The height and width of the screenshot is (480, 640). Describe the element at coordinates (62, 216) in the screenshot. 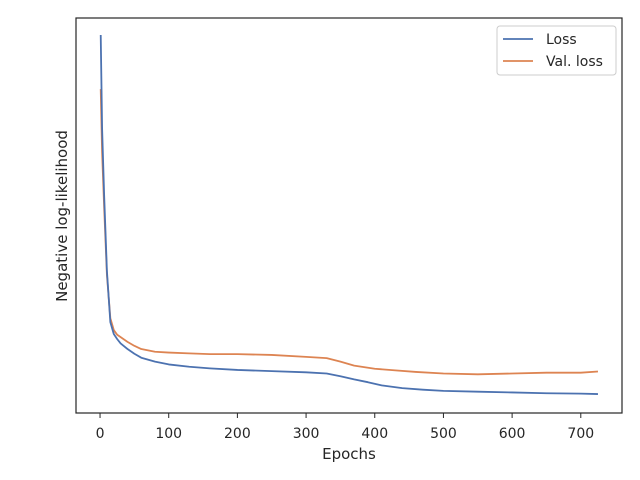

I see `y-axis-label: Negative log-likelihood` at that location.